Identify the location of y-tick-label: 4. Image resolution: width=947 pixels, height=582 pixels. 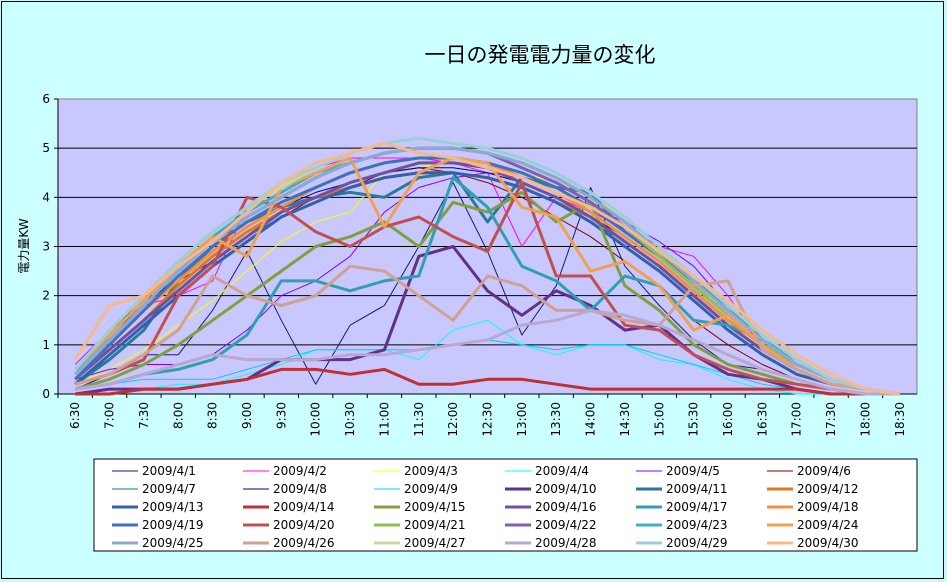
(46, 197).